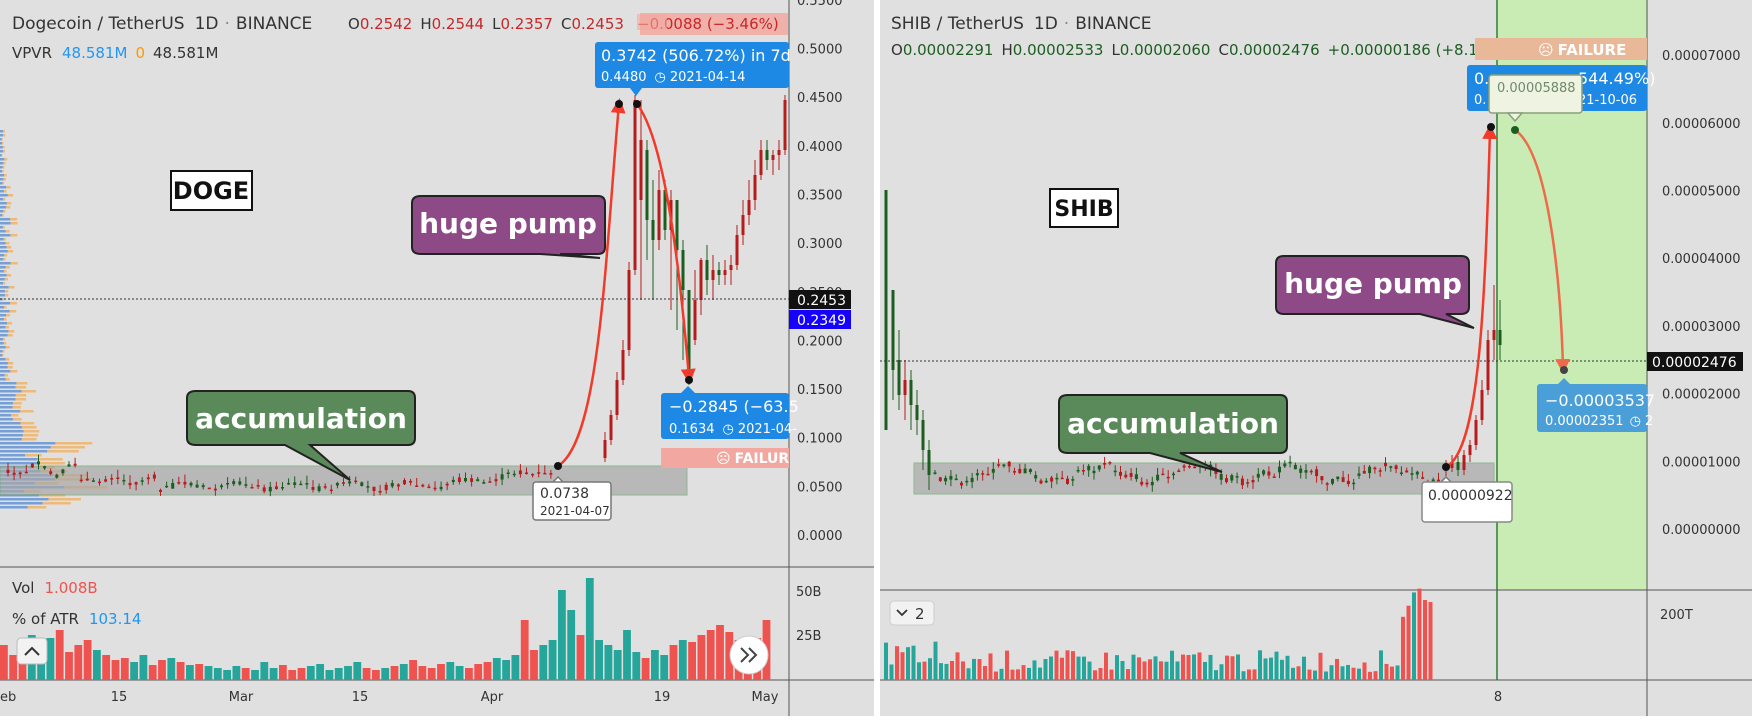 The image size is (1752, 720). What do you see at coordinates (1694, 363) in the screenshot?
I see `shib-last-price-text: 0.00002476` at bounding box center [1694, 363].